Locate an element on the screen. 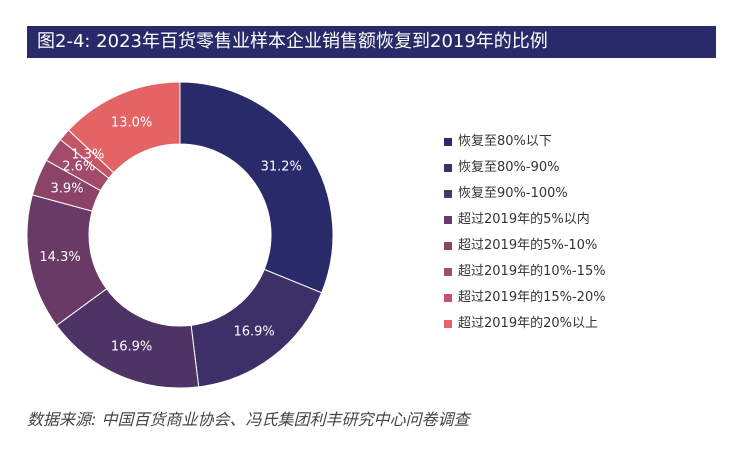  legend-item: 超过2019年的10%-15% is located at coordinates (525, 275).